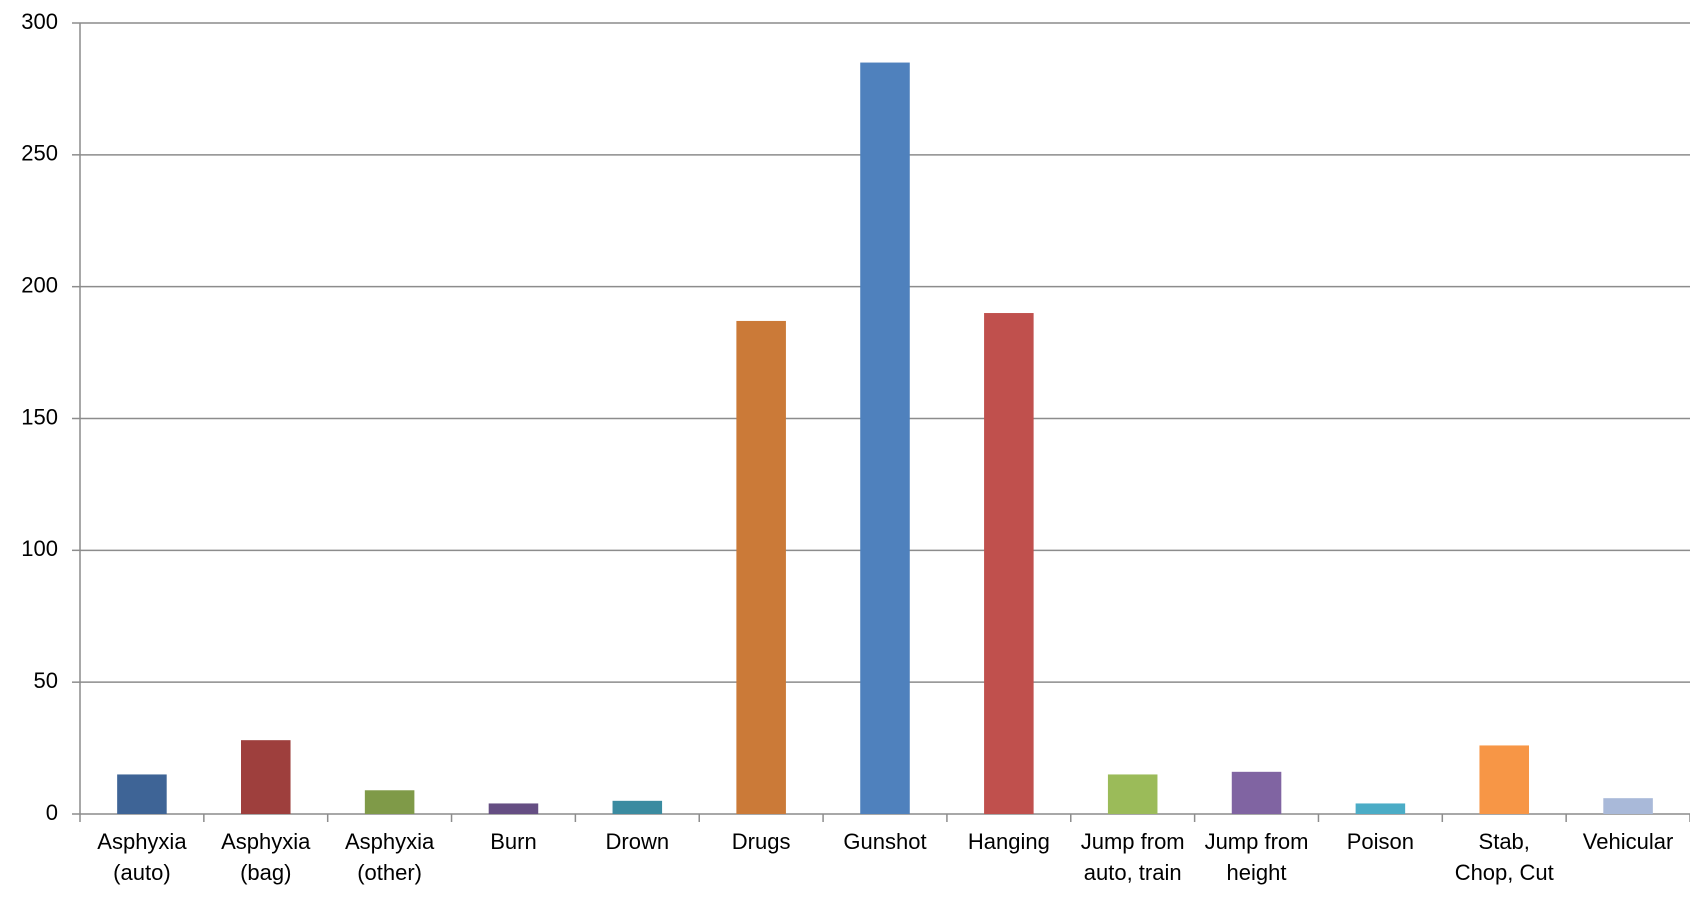 The image size is (1690, 921). What do you see at coordinates (1256, 857) in the screenshot?
I see `x-tick-label: Jump from height` at bounding box center [1256, 857].